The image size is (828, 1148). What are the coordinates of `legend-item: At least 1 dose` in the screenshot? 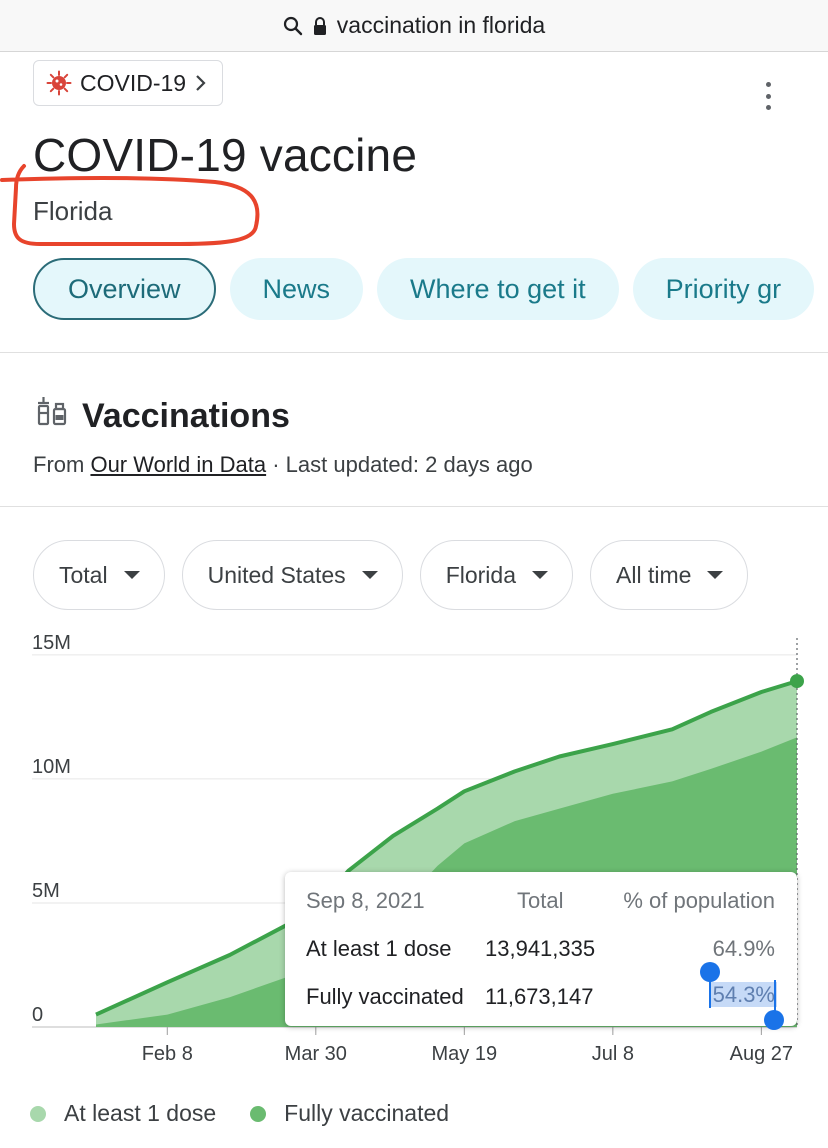 It's located at (123, 1113).